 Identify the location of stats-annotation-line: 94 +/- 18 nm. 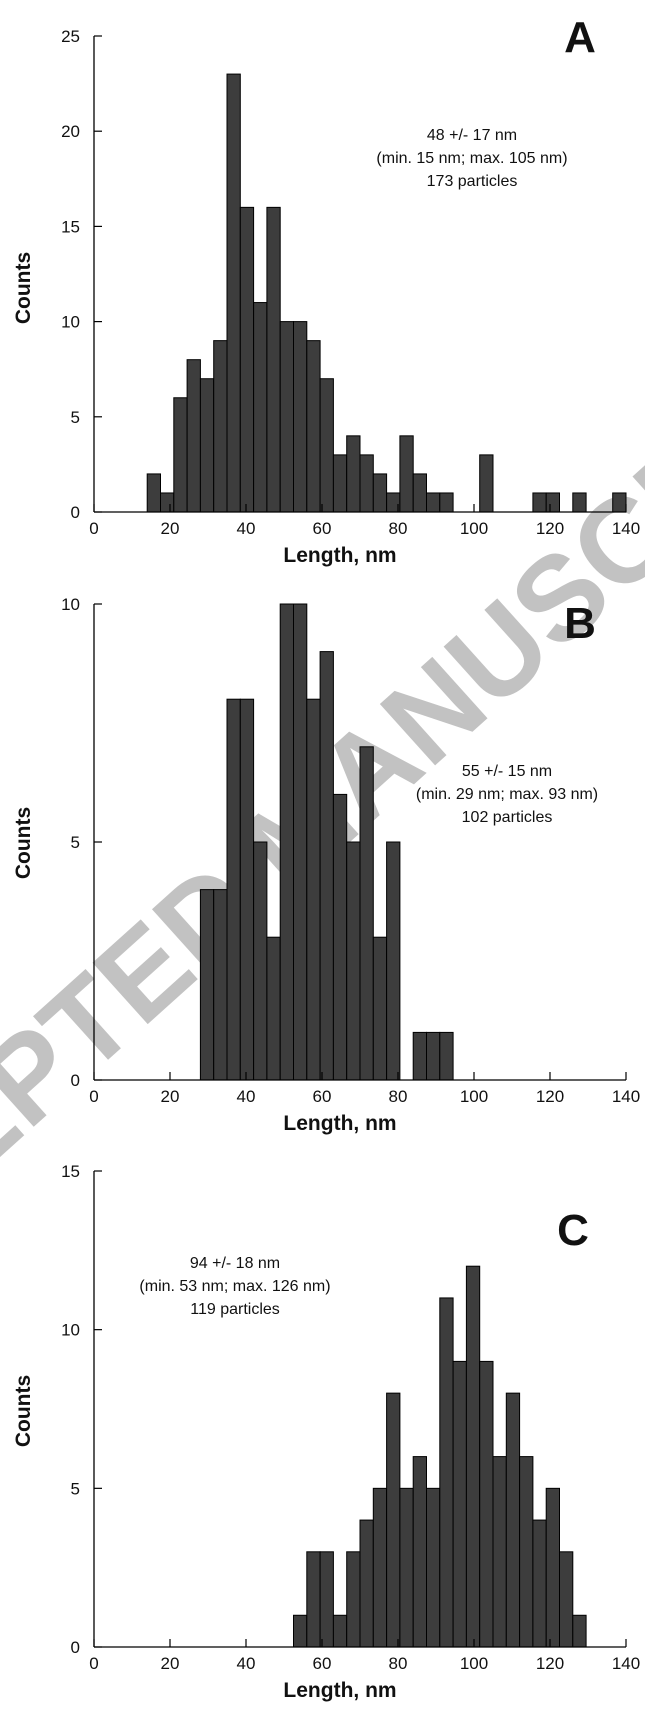
(235, 1263).